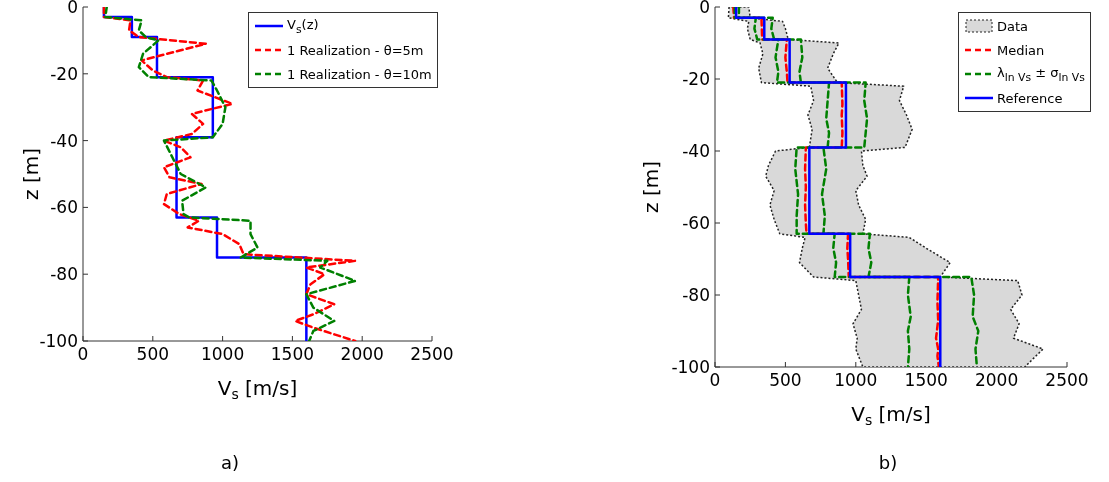 The image size is (1109, 482). Describe the element at coordinates (1021, 50) in the screenshot. I see `legend-label: Median` at that location.